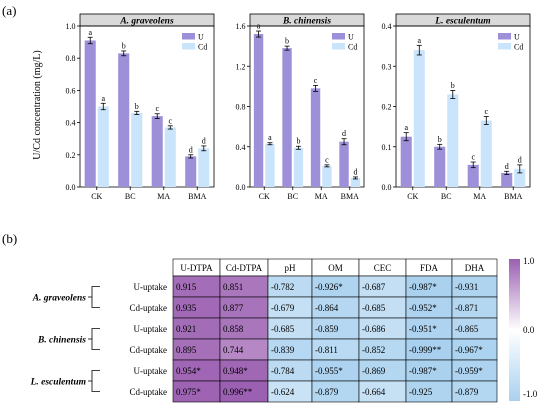  What do you see at coordinates (429, 268) in the screenshot?
I see `column-header: FDA` at bounding box center [429, 268].